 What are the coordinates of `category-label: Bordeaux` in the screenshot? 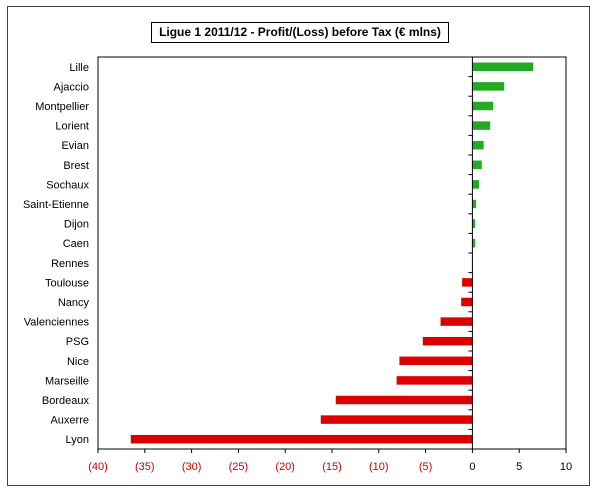 It's located at (66, 401).